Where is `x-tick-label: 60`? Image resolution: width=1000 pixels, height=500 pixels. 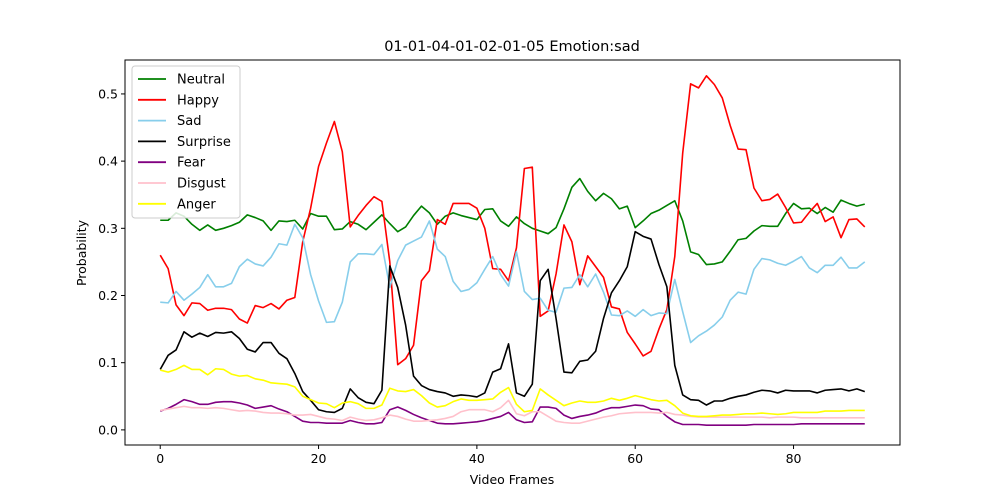 x-tick-label: 60 is located at coordinates (635, 458).